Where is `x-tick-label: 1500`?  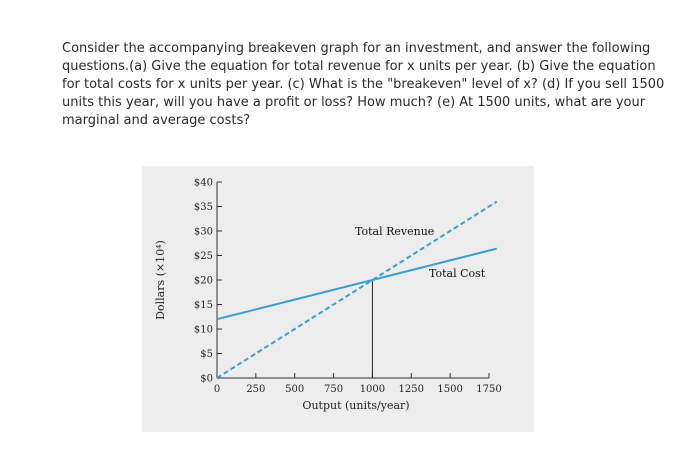 x-tick-label: 1500 is located at coordinates (449, 389).